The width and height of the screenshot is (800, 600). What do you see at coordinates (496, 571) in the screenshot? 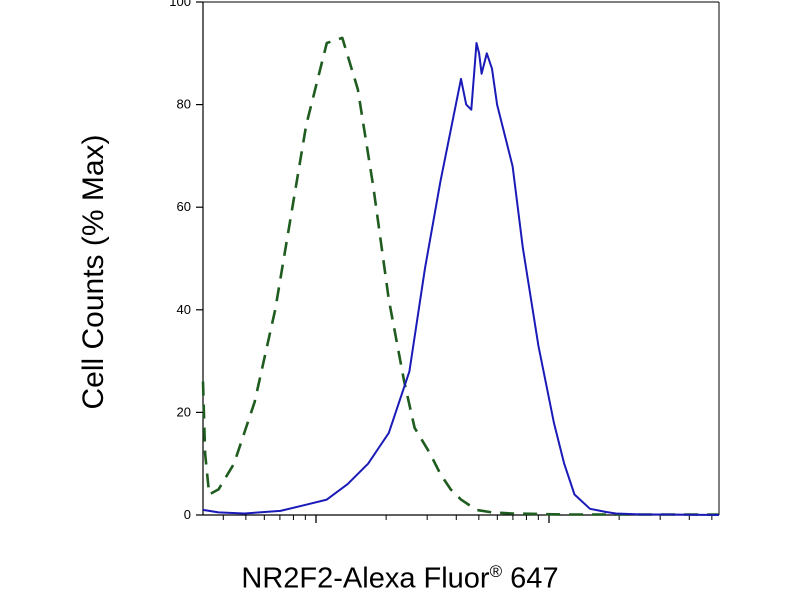
I see `registered-mark: ®` at bounding box center [496, 571].